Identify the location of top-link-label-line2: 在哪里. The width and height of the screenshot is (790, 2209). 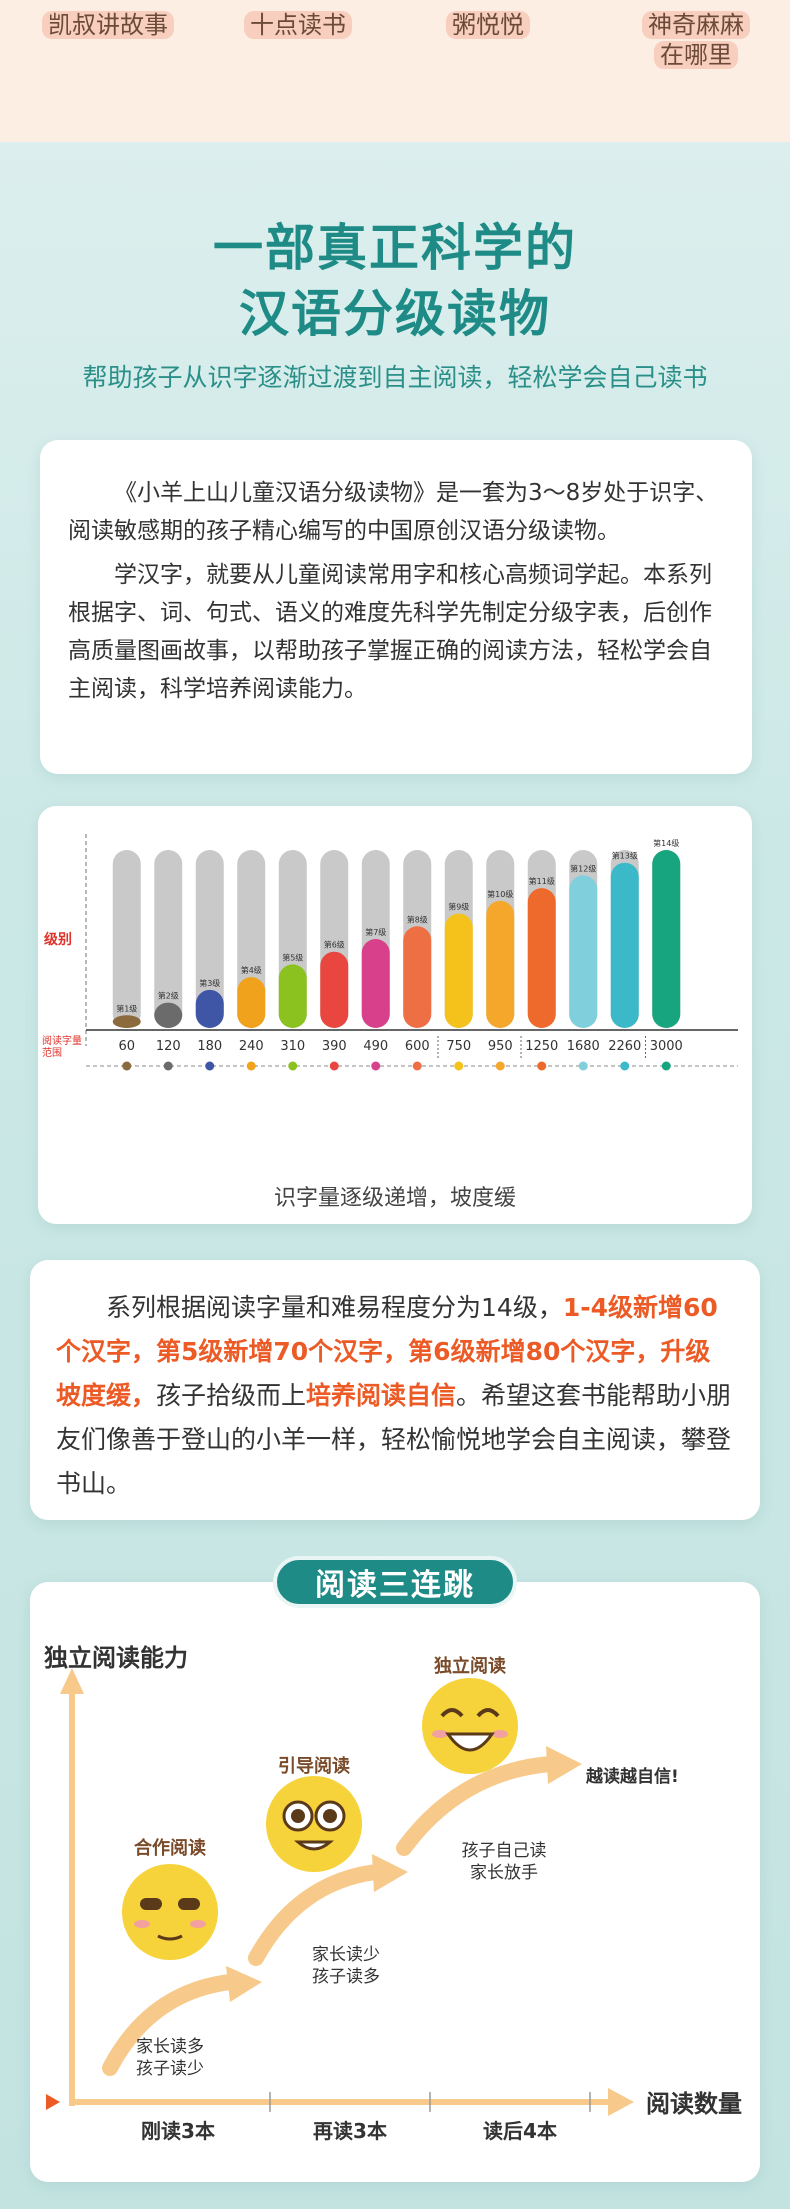
(696, 55).